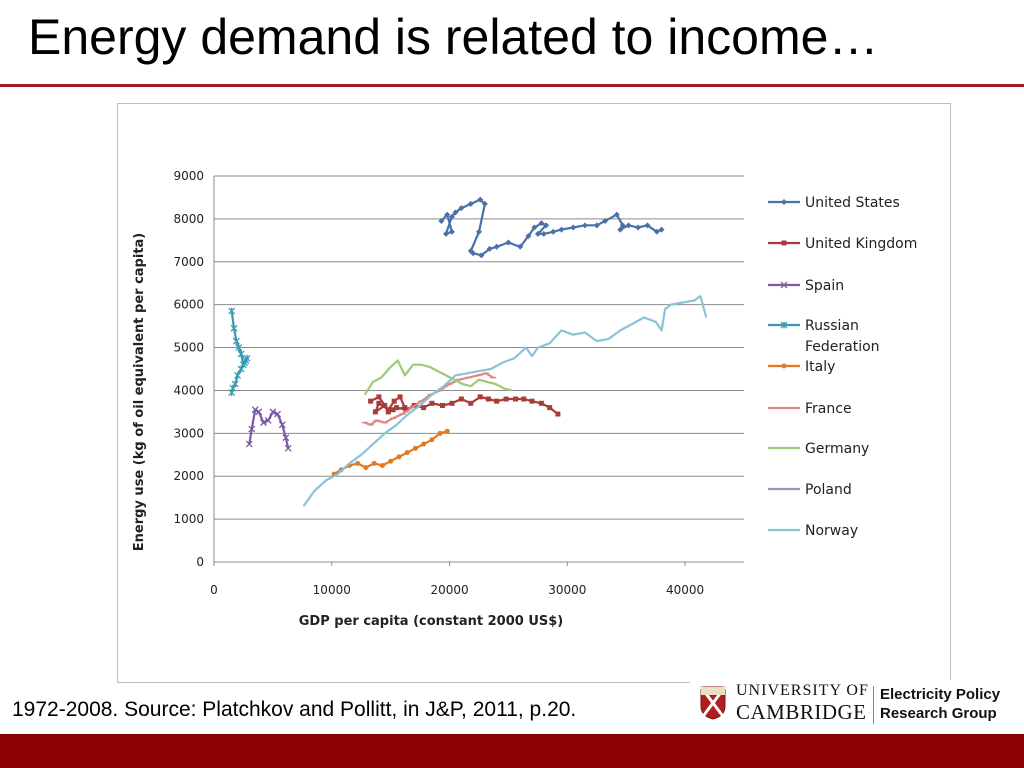 This screenshot has height=768, width=1024. I want to click on legend-item: Germany, so click(818, 449).